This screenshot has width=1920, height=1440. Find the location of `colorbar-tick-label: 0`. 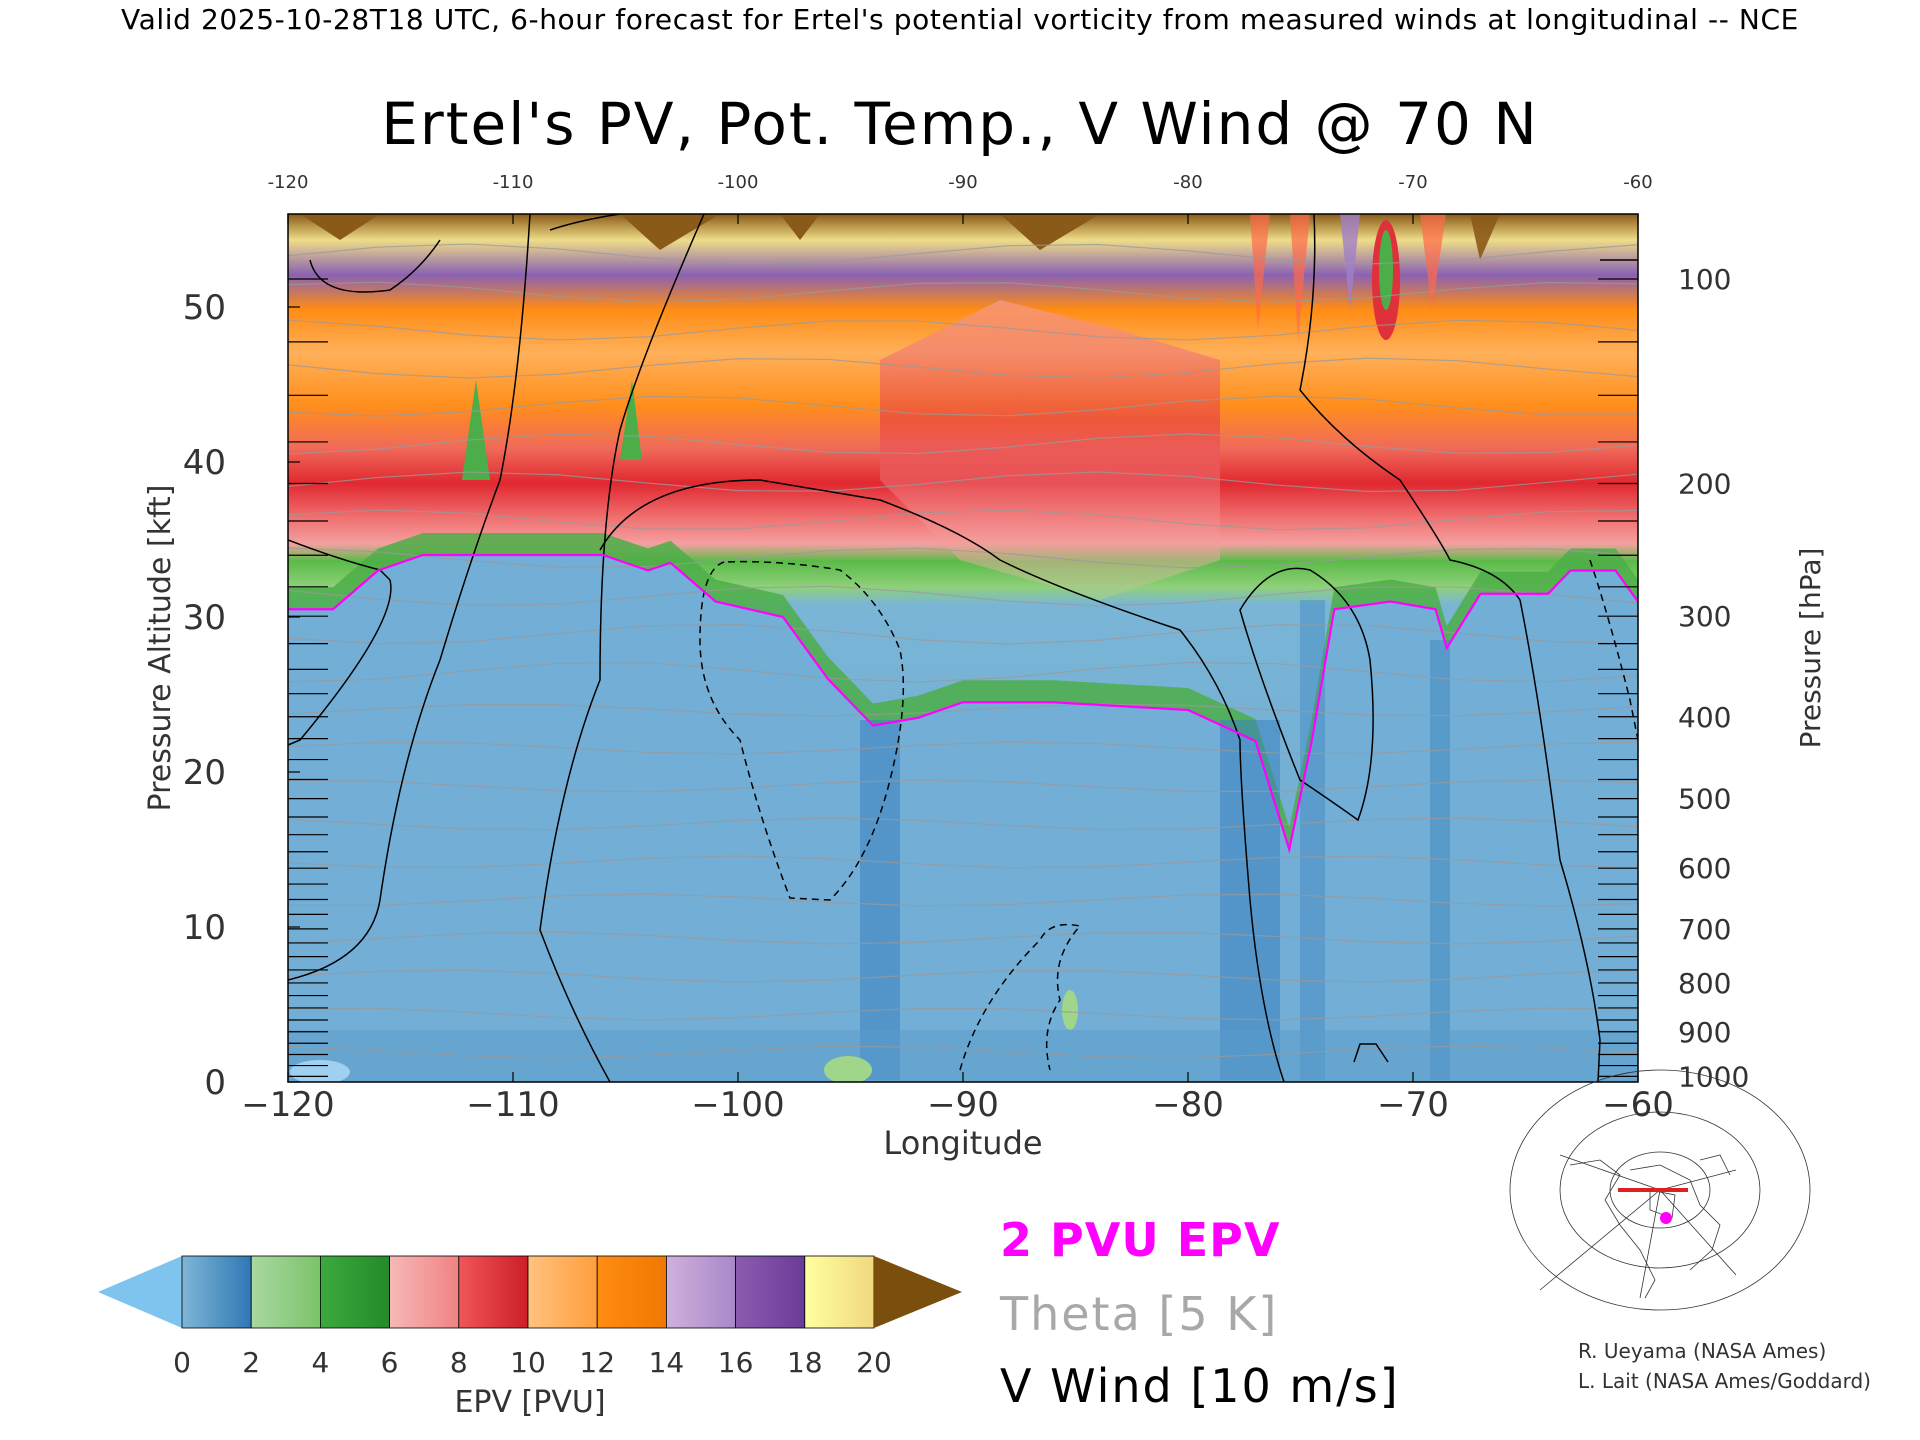

colorbar-tick-label: 0 is located at coordinates (182, 1362).